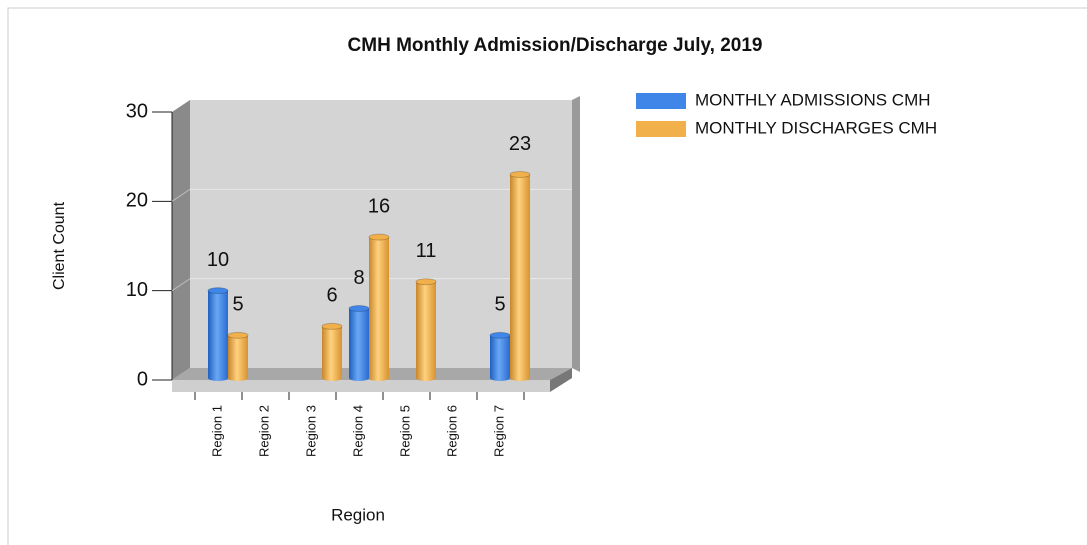  What do you see at coordinates (361, 386) in the screenshot?
I see `floor-front` at bounding box center [361, 386].